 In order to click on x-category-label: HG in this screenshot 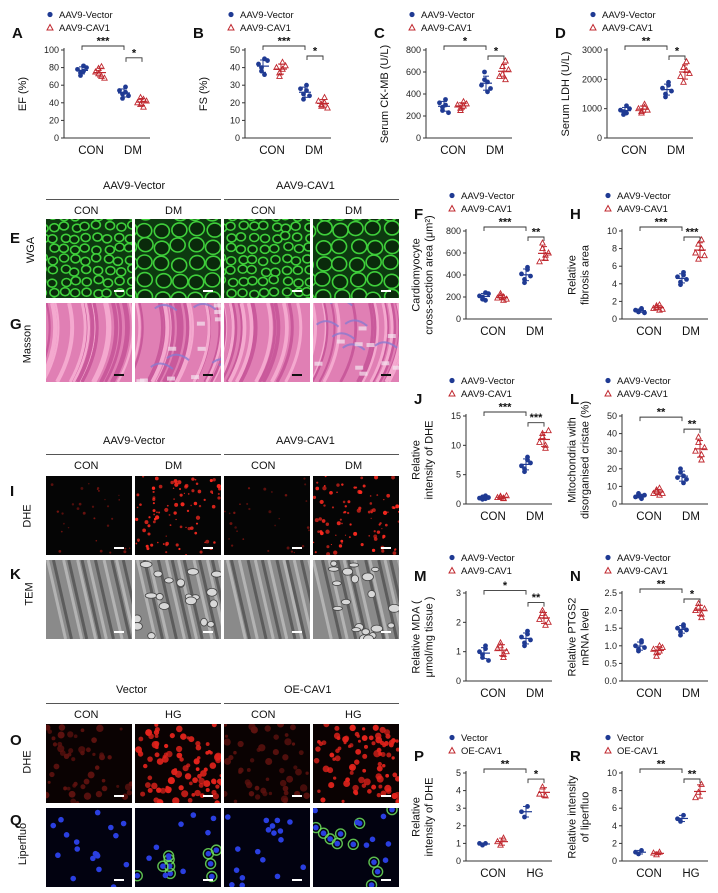, I will do `click(690, 874)`.